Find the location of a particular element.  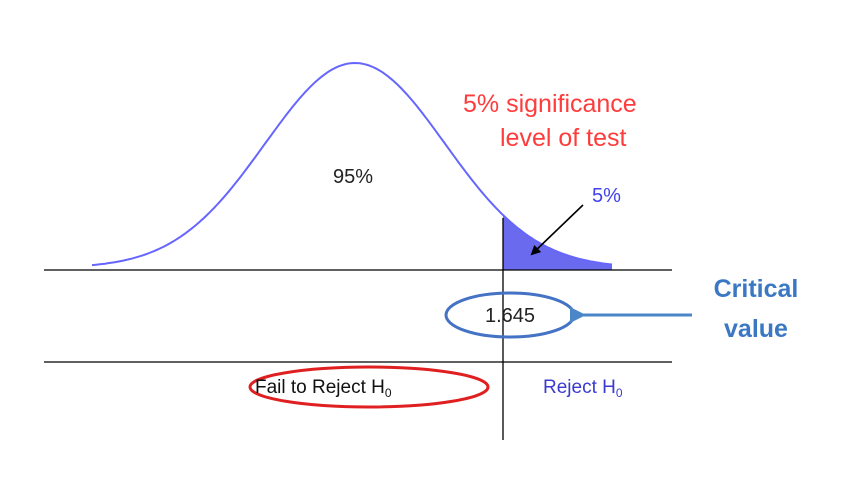

critical-value-callout-line2: value is located at coordinates (756, 329).